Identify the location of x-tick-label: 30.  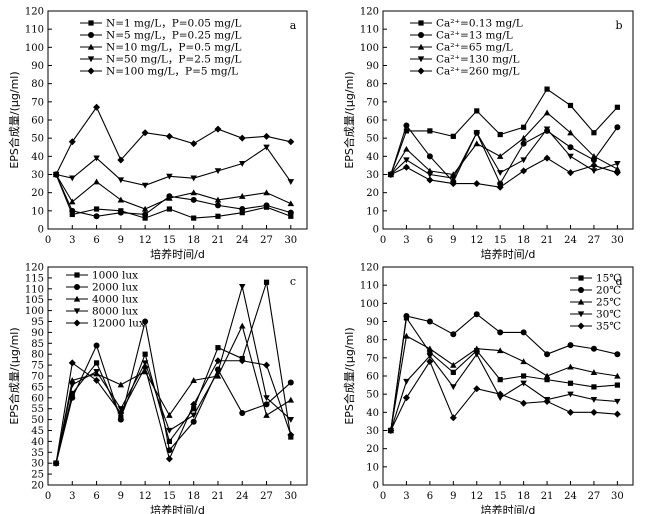
(290, 240).